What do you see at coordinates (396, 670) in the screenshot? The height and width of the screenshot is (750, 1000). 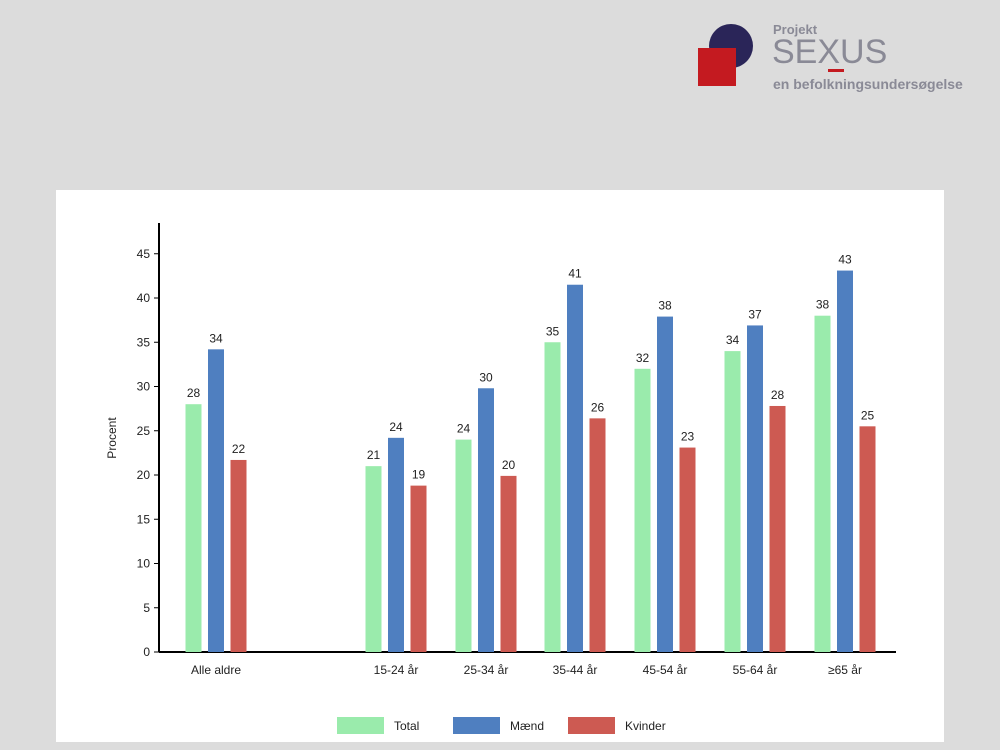 I see `x-category-label: 15-24 år` at bounding box center [396, 670].